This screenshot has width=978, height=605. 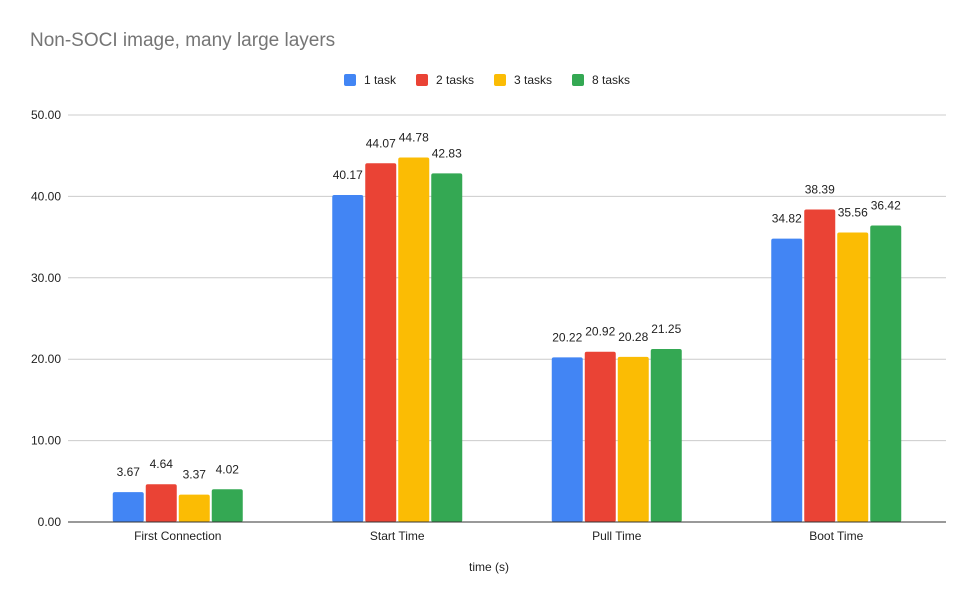 What do you see at coordinates (820, 190) in the screenshot?
I see `data-label: 38.39` at bounding box center [820, 190].